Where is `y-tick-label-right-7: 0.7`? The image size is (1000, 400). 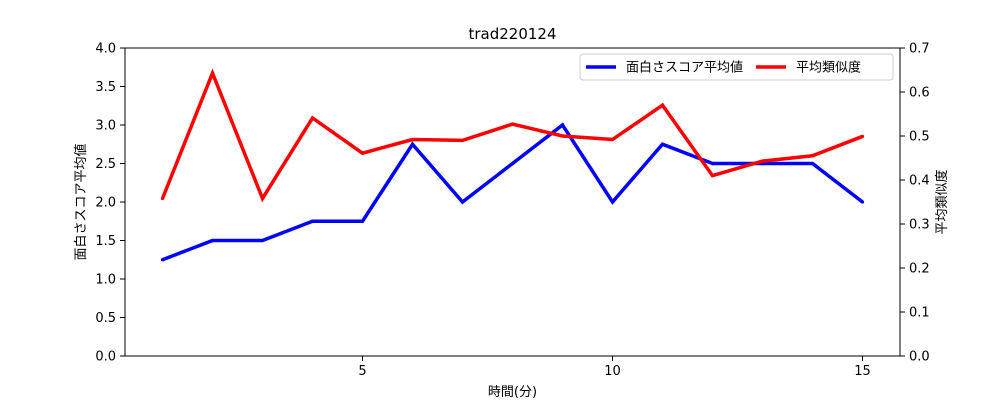
y-tick-label-right-7: 0.7 is located at coordinates (919, 49).